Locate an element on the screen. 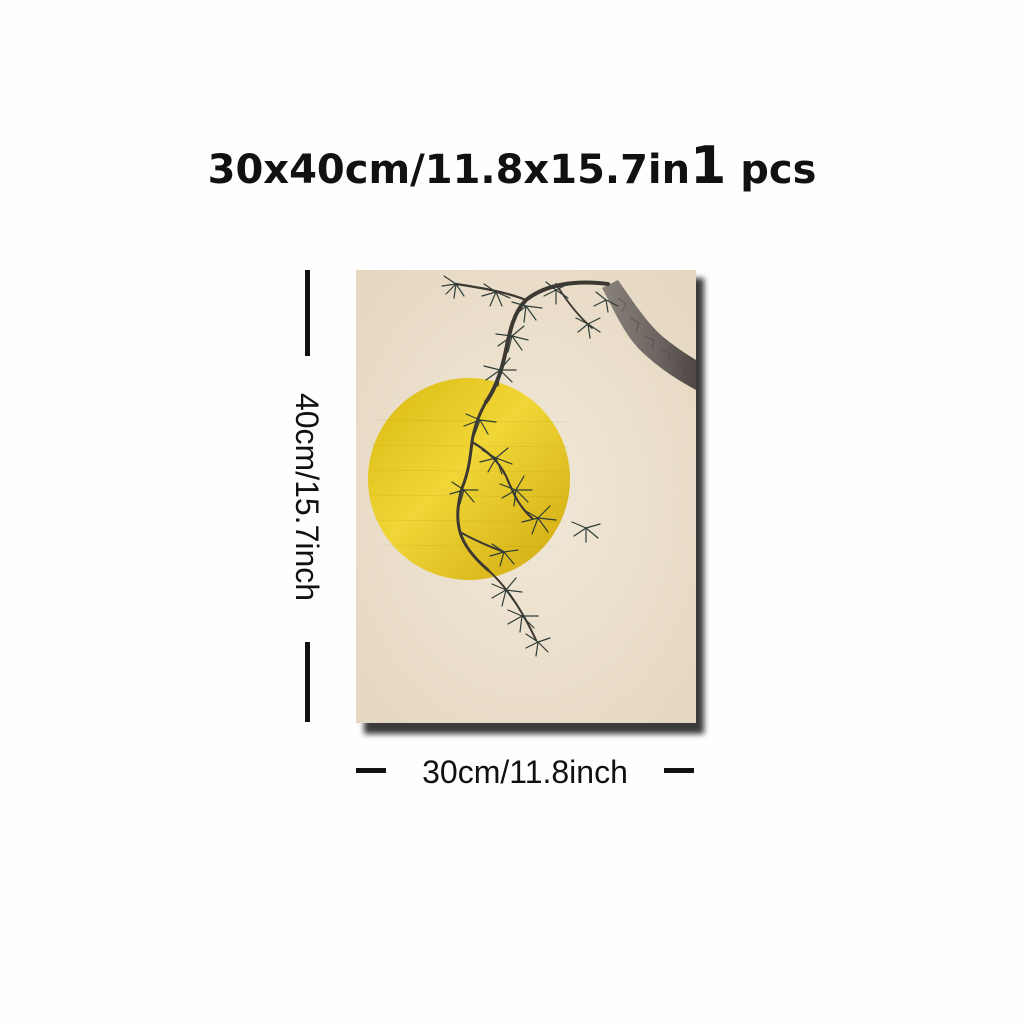 Image resolution: width=1024 pixels, height=1024 pixels. pine-trunk is located at coordinates (649, 335).